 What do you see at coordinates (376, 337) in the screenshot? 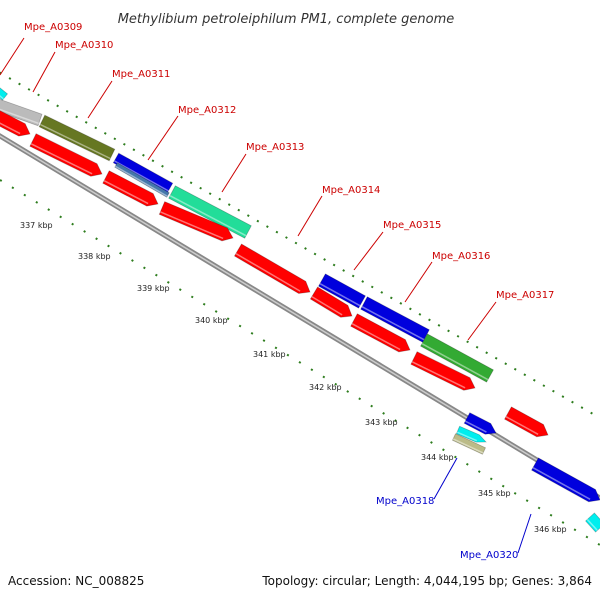
I see `gene-0315-rev-shape-highlight` at bounding box center [376, 337].